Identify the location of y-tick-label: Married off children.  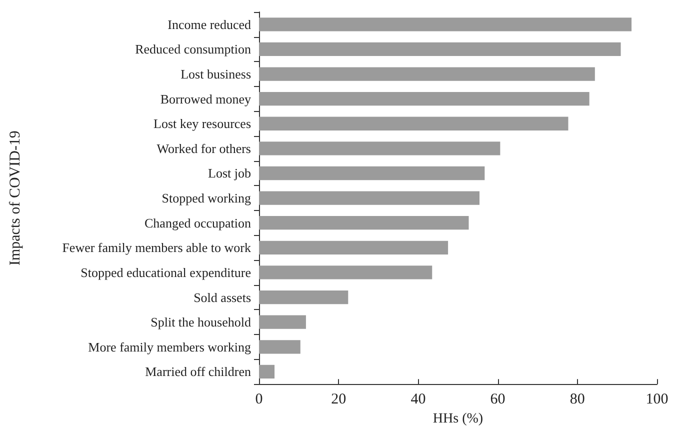
(198, 372).